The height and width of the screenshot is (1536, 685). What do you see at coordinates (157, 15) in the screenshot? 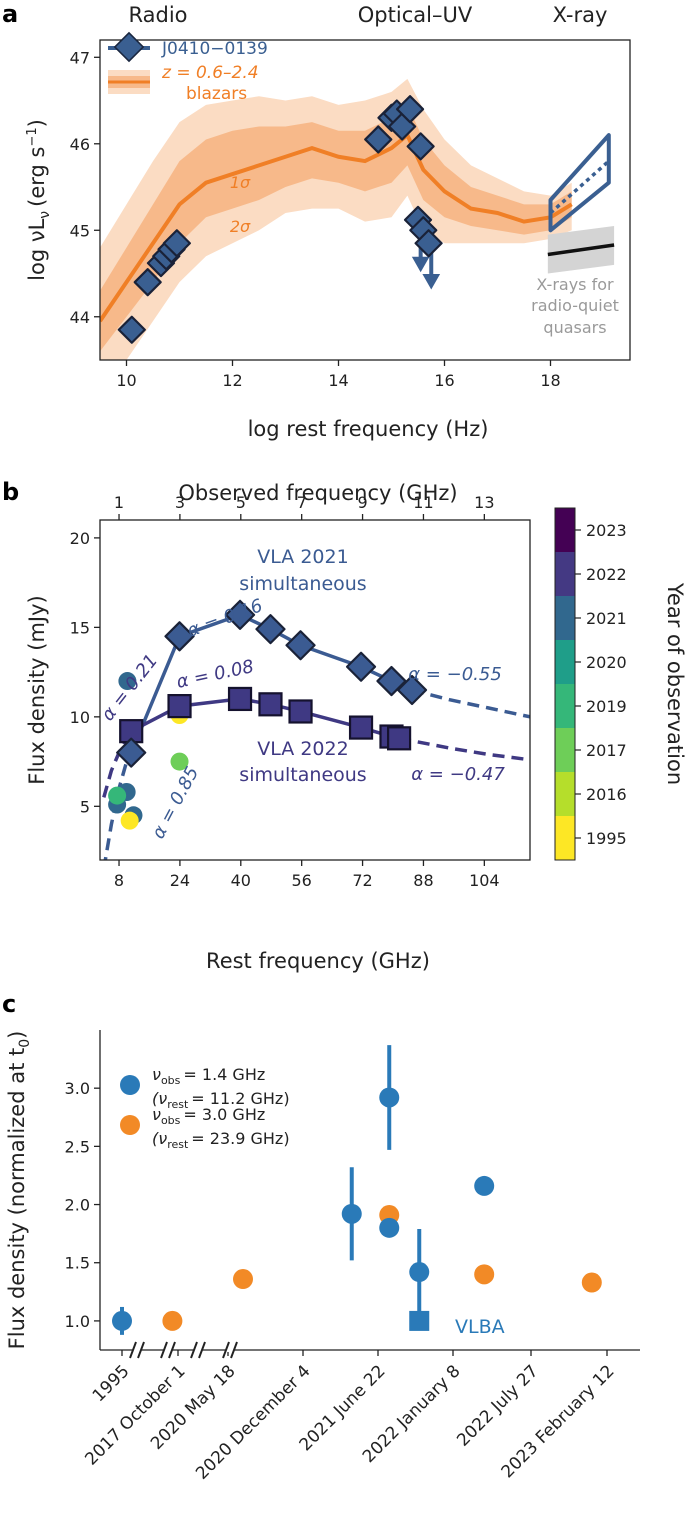
I see `region-label-radio: Radio` at bounding box center [157, 15].